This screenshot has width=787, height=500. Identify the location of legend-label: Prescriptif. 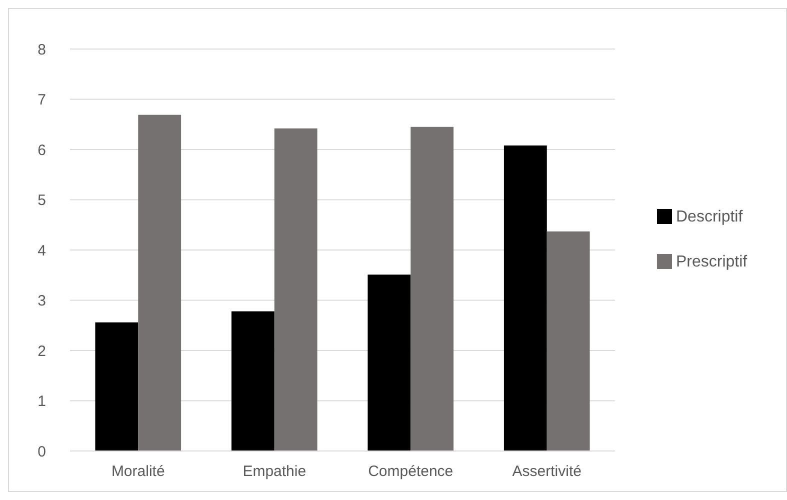
(712, 262).